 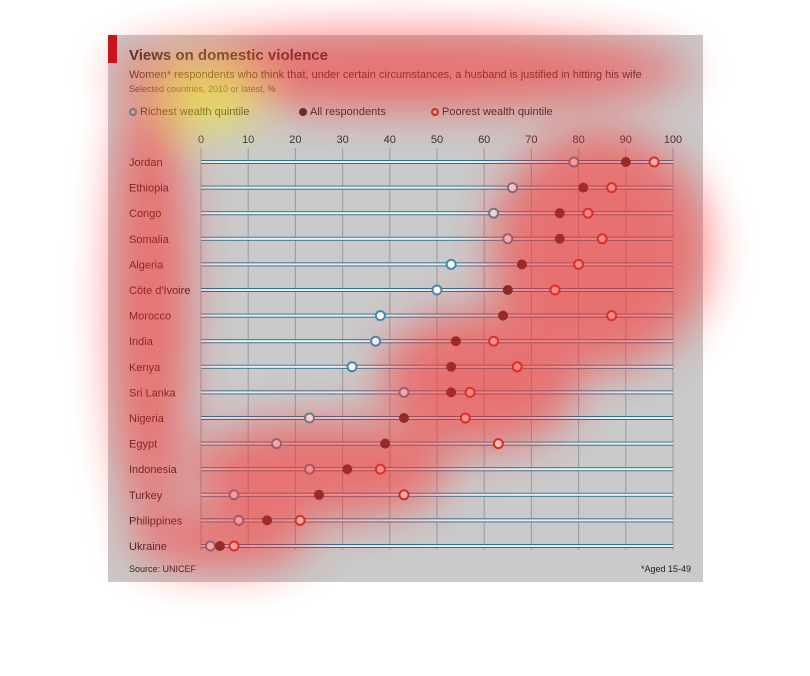 I want to click on x-tick-label: 100, so click(x=673, y=140).